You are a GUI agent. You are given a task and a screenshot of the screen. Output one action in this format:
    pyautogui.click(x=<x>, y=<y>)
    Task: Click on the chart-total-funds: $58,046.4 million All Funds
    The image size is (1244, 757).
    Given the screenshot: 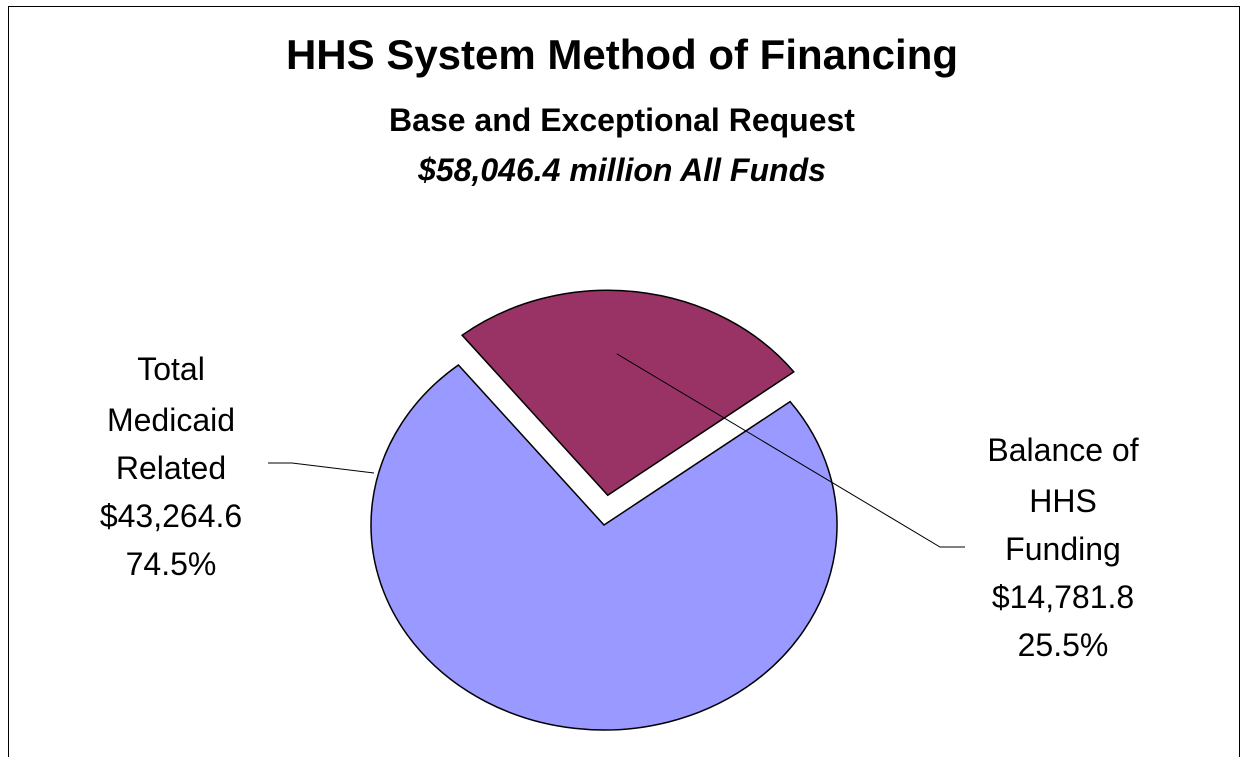 What is the action you would take?
    pyautogui.click(x=622, y=170)
    